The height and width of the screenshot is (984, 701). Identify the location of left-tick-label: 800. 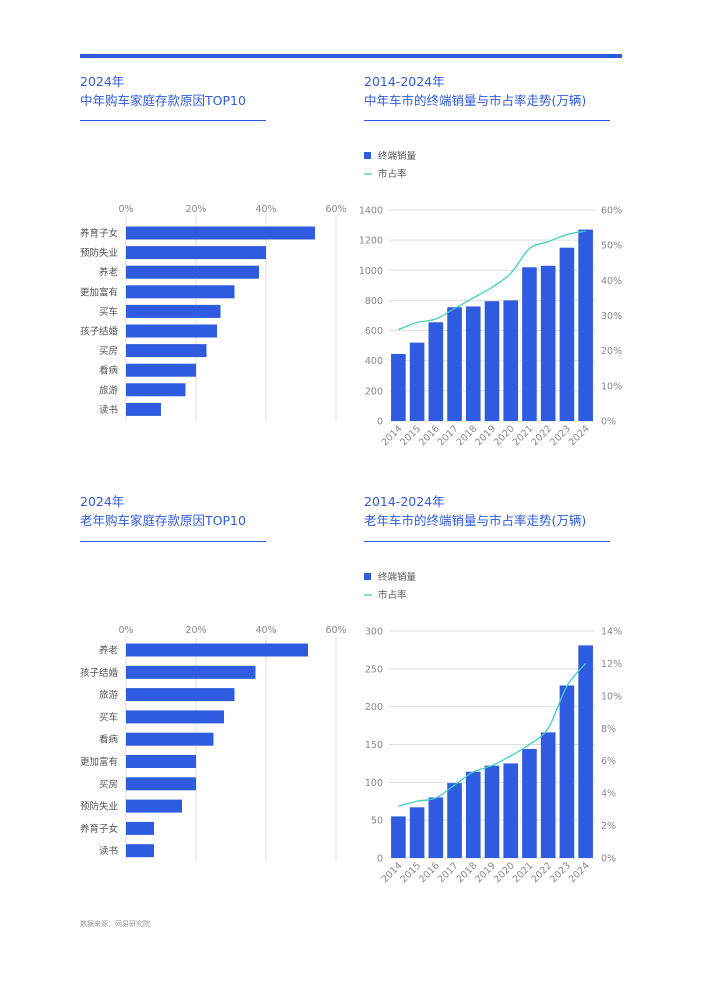
(374, 301).